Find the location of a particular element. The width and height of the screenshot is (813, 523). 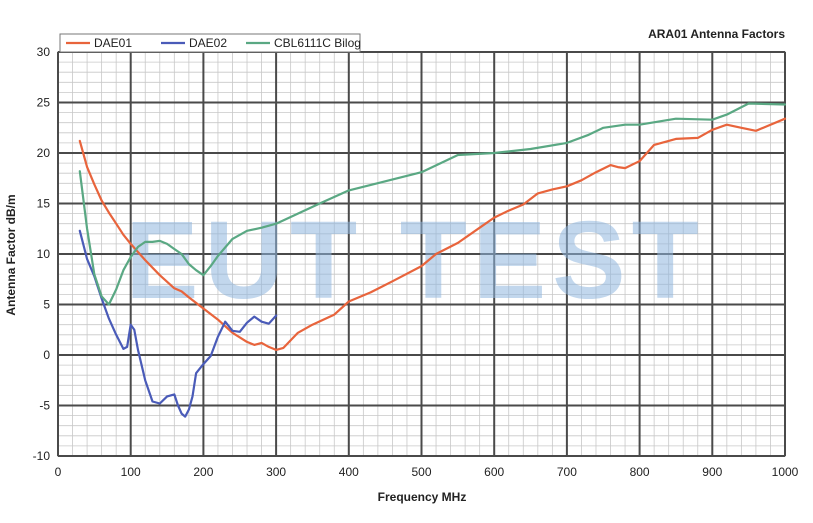

legend-label: CBL6111C Bilog is located at coordinates (317, 43).